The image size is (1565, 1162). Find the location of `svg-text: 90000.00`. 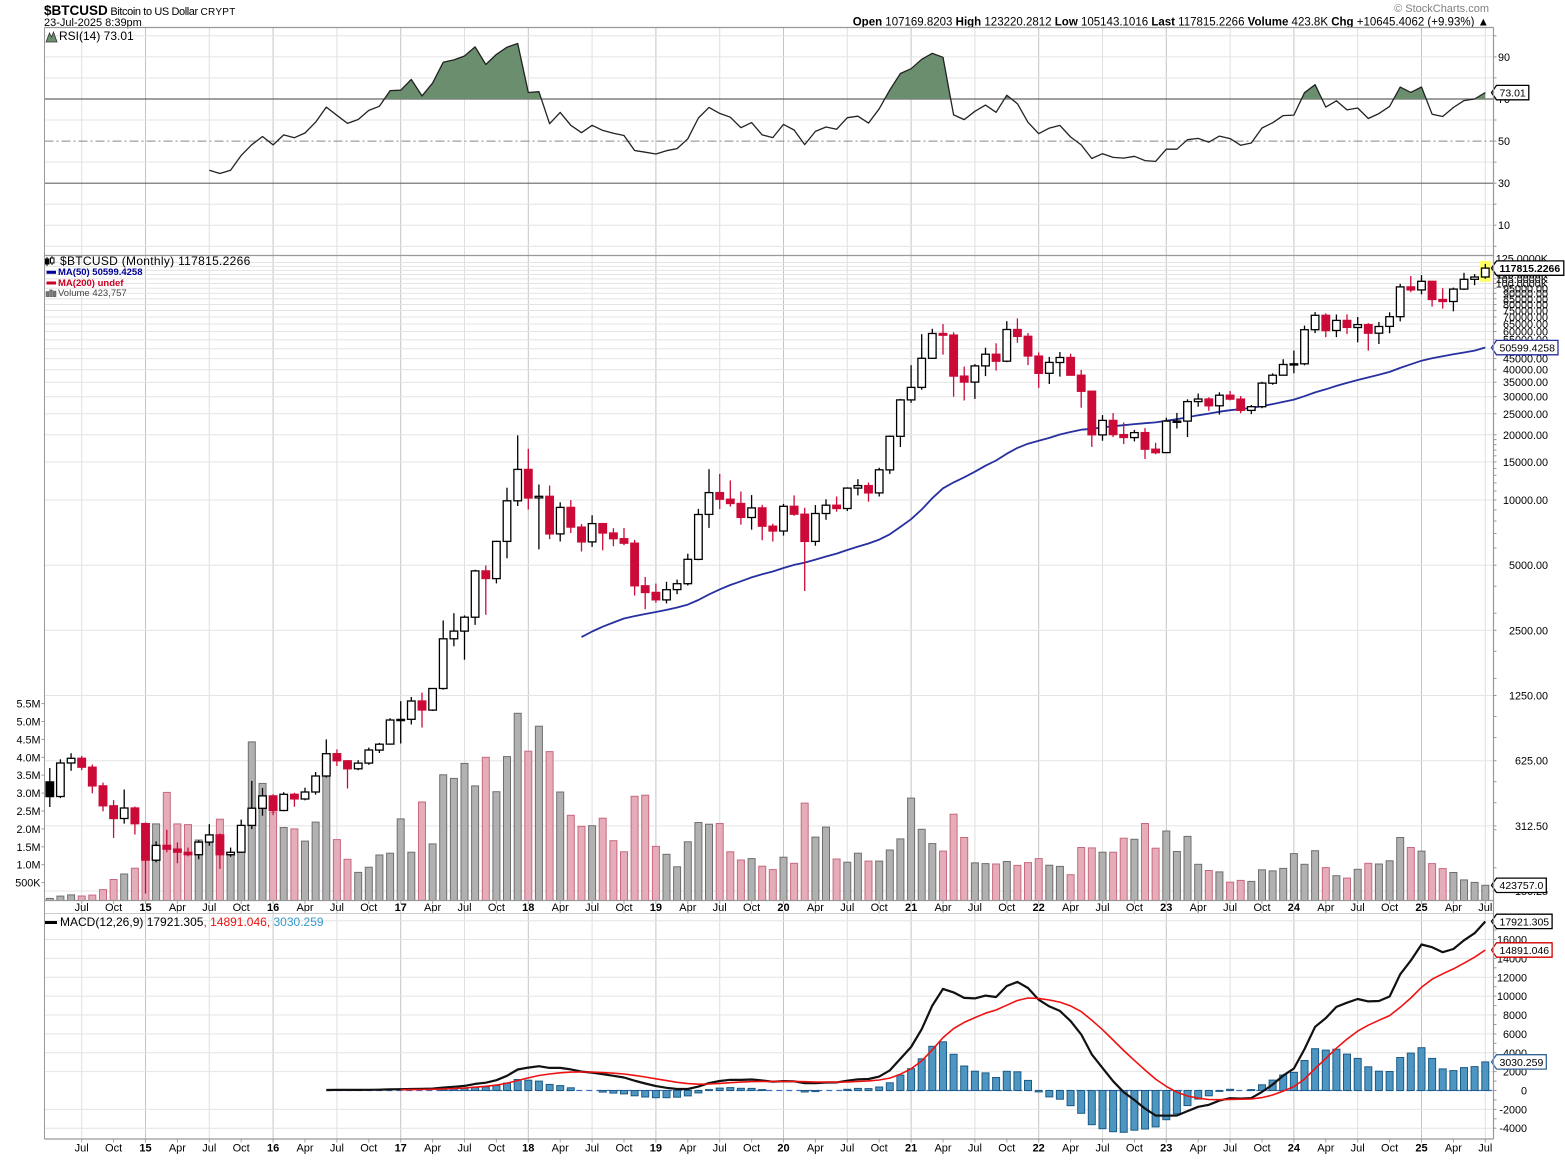

svg-text: 90000.00 is located at coordinates (1525, 294).